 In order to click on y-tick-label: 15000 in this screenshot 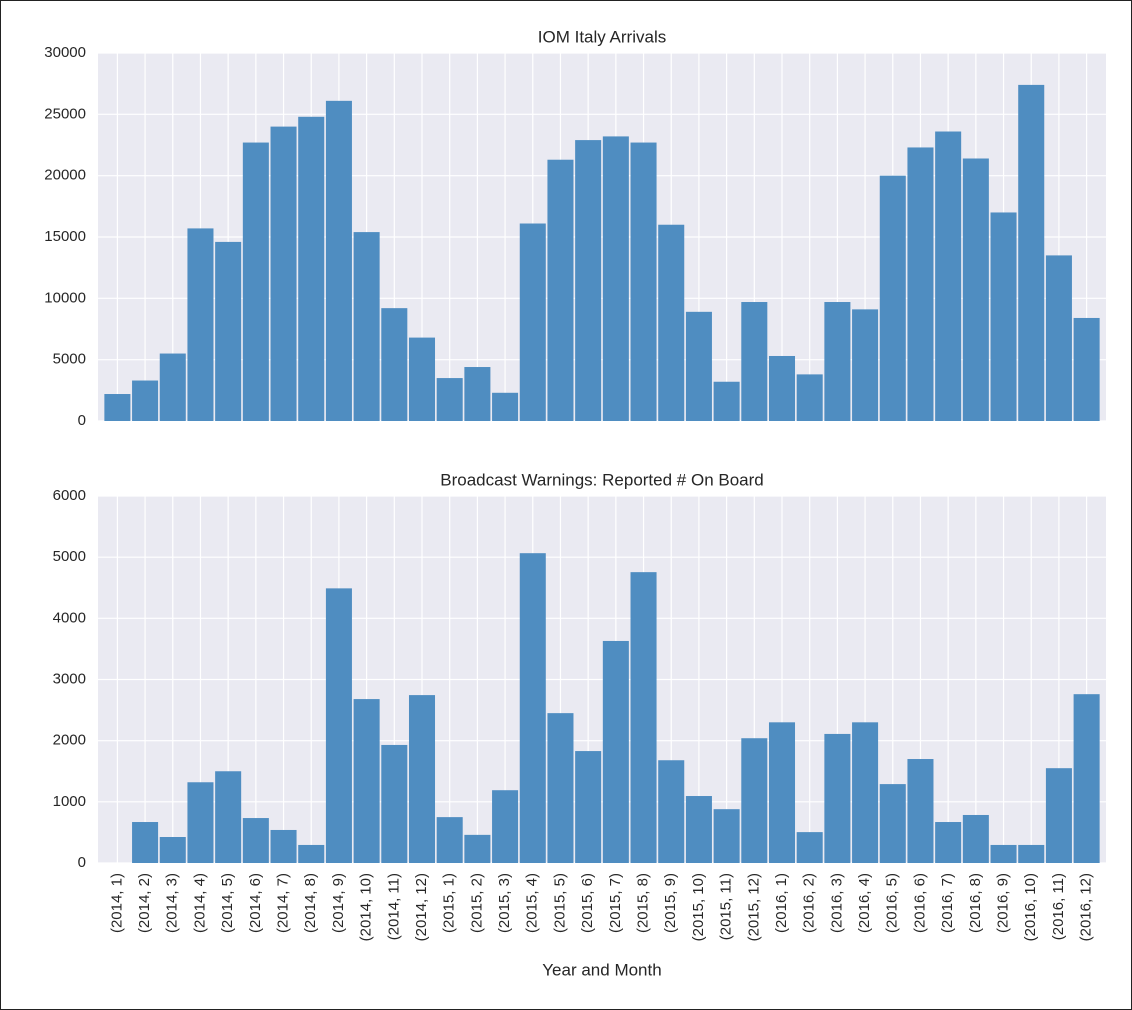, I will do `click(65, 236)`.